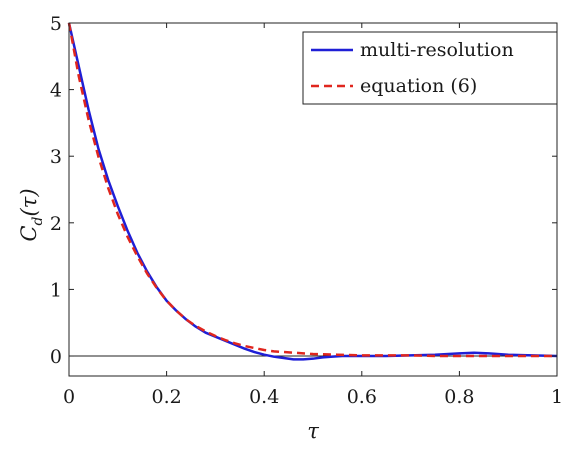  Describe the element at coordinates (264, 397) in the screenshot. I see `x-tick-label: 0.4` at that location.